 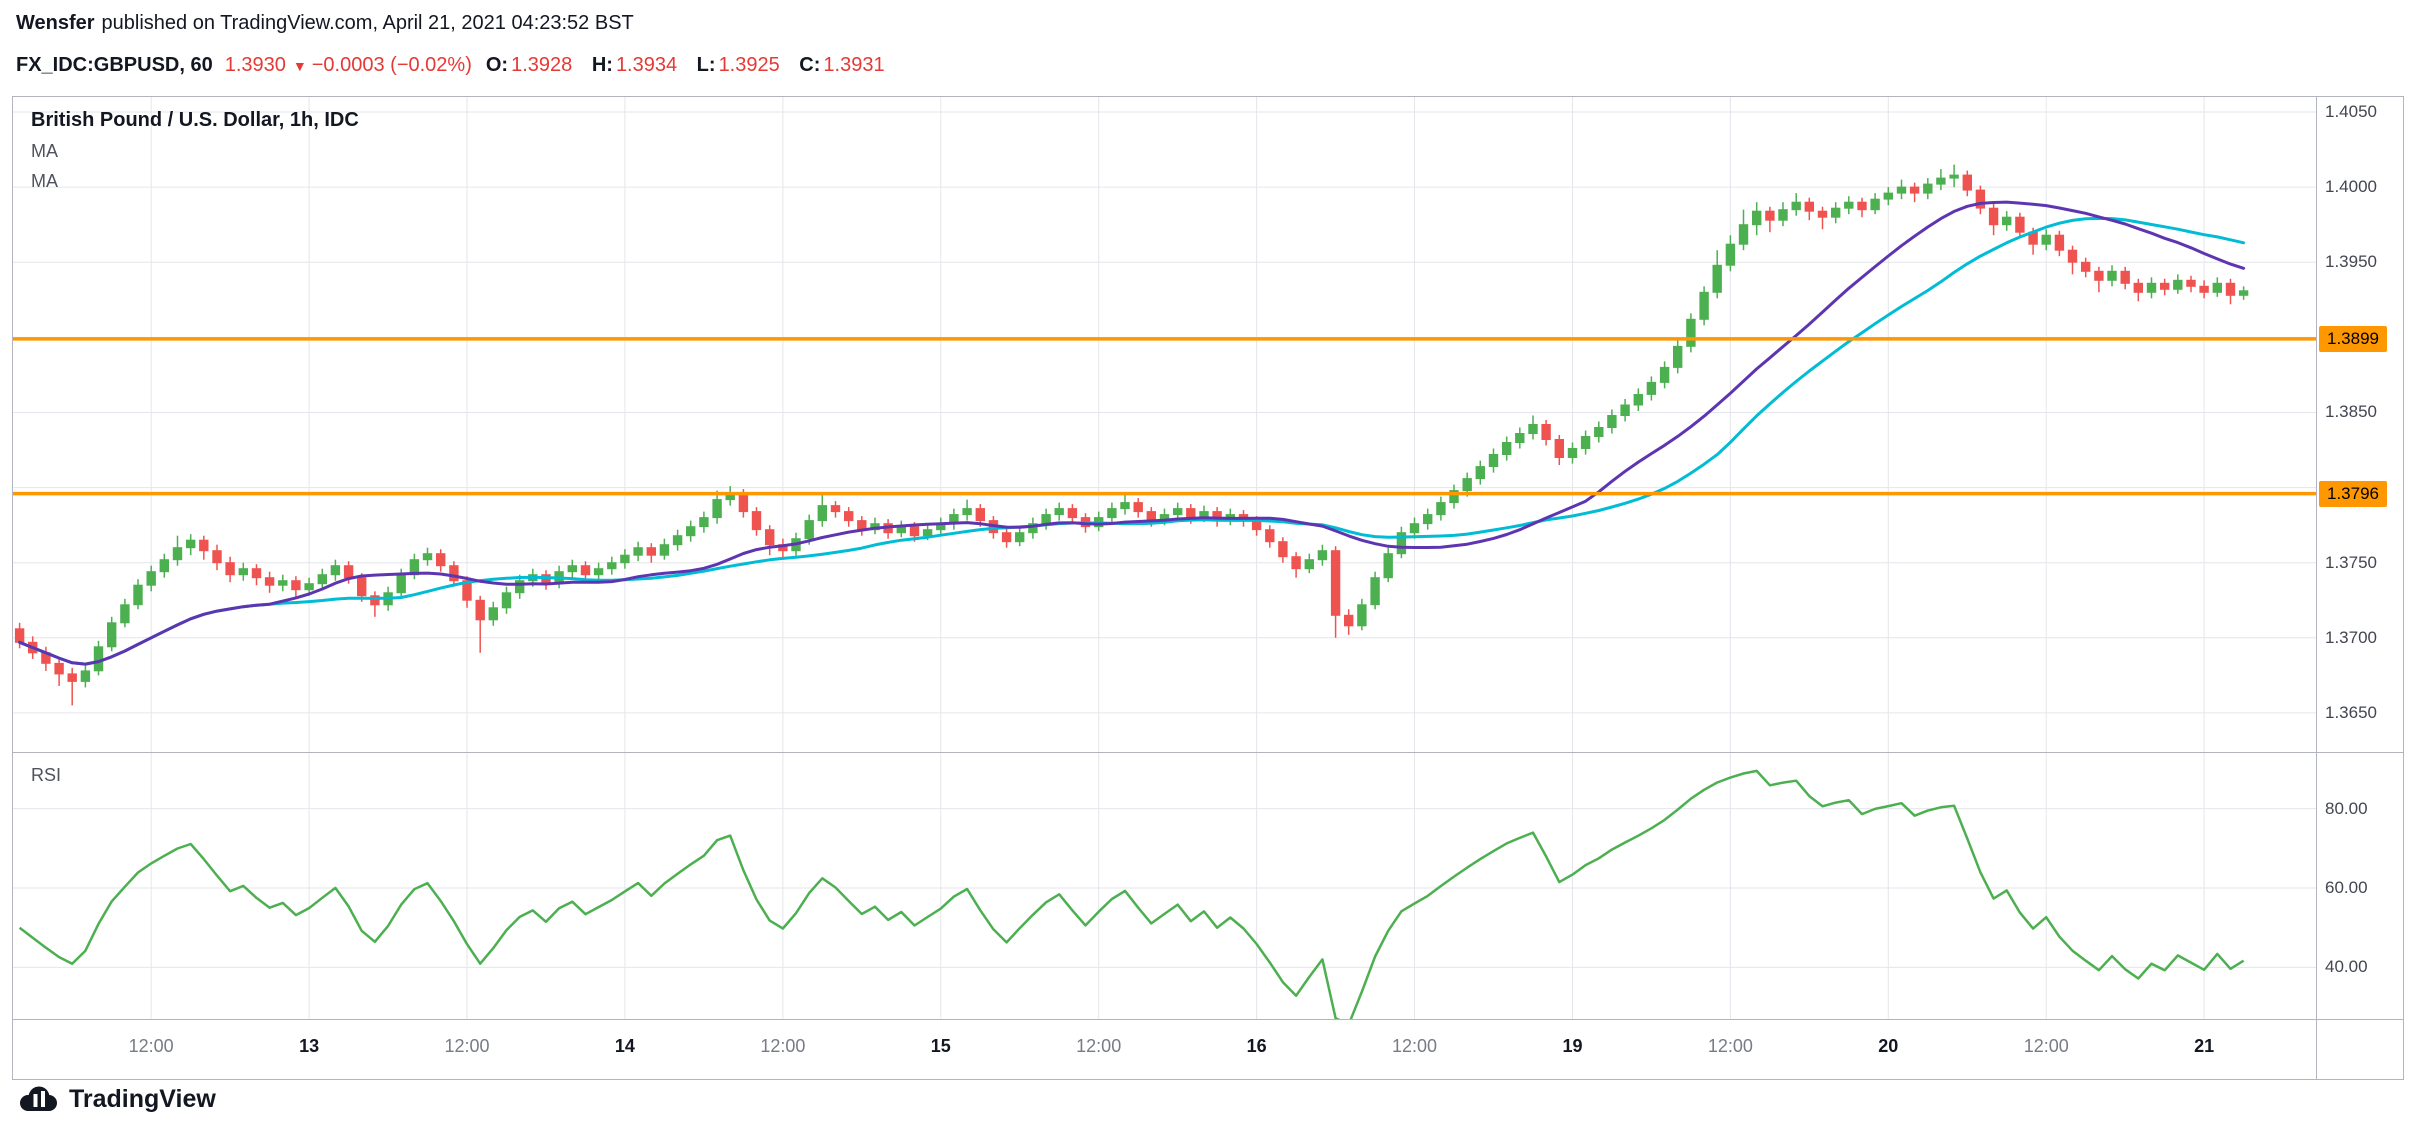 What do you see at coordinates (299, 66) in the screenshot?
I see `price-down-icon: ▼` at bounding box center [299, 66].